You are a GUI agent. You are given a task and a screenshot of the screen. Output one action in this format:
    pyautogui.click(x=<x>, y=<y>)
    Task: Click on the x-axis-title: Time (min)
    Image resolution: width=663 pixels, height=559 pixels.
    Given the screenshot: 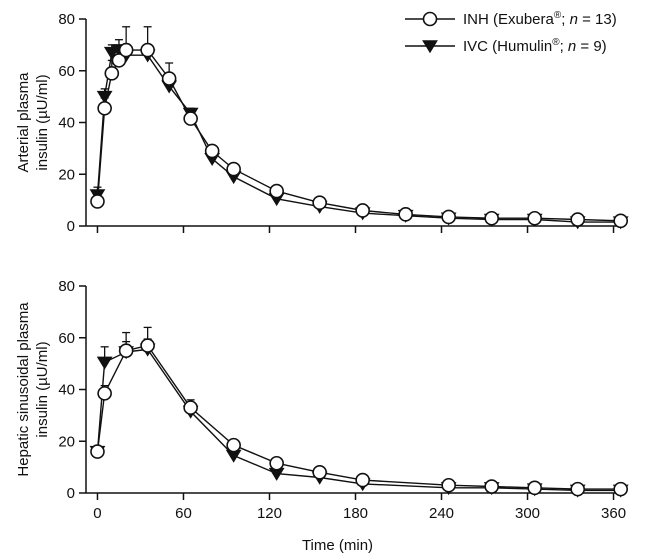 What is the action you would take?
    pyautogui.click(x=337, y=545)
    